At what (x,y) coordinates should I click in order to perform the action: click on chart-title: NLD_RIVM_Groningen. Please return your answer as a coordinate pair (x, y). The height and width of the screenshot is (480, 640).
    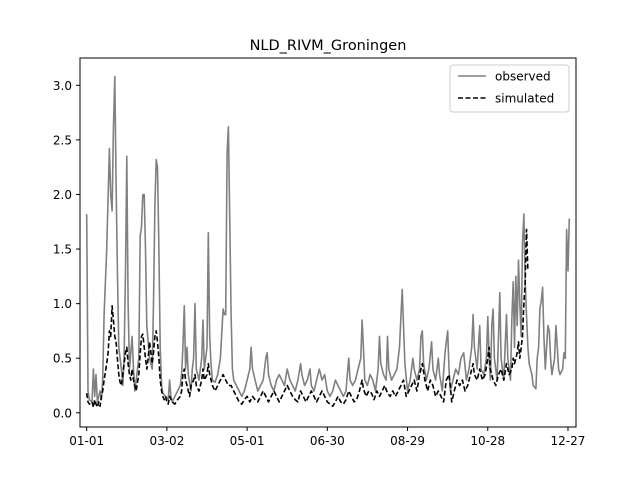
    Looking at the image, I should click on (328, 46).